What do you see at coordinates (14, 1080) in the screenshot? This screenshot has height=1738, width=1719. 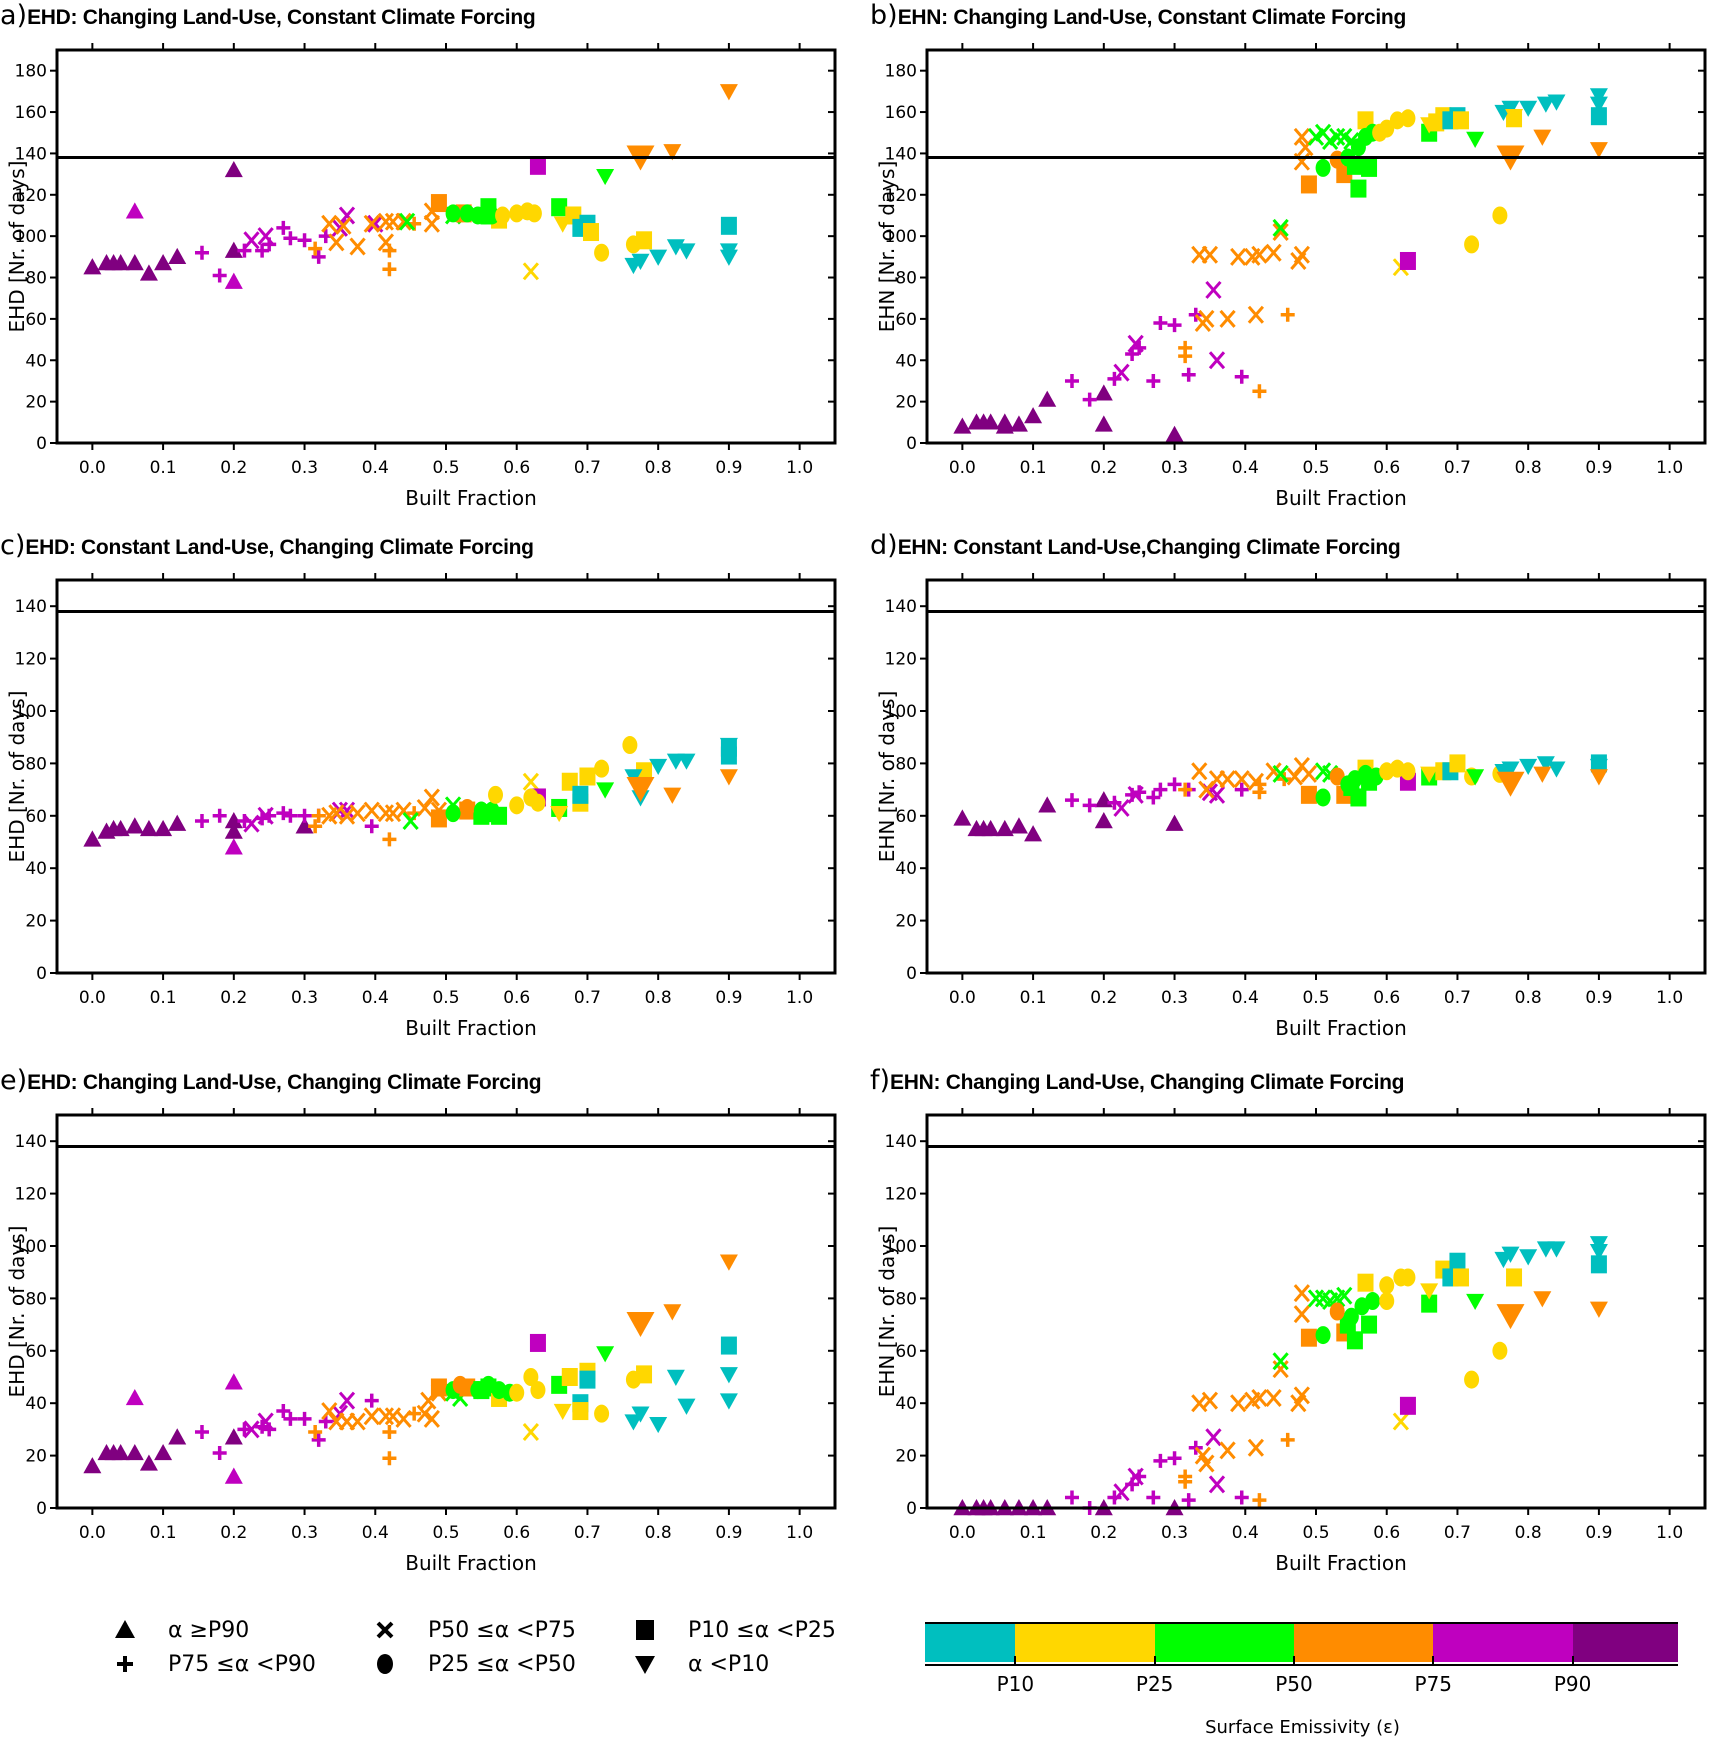 I see `panel-letter: e)` at bounding box center [14, 1080].